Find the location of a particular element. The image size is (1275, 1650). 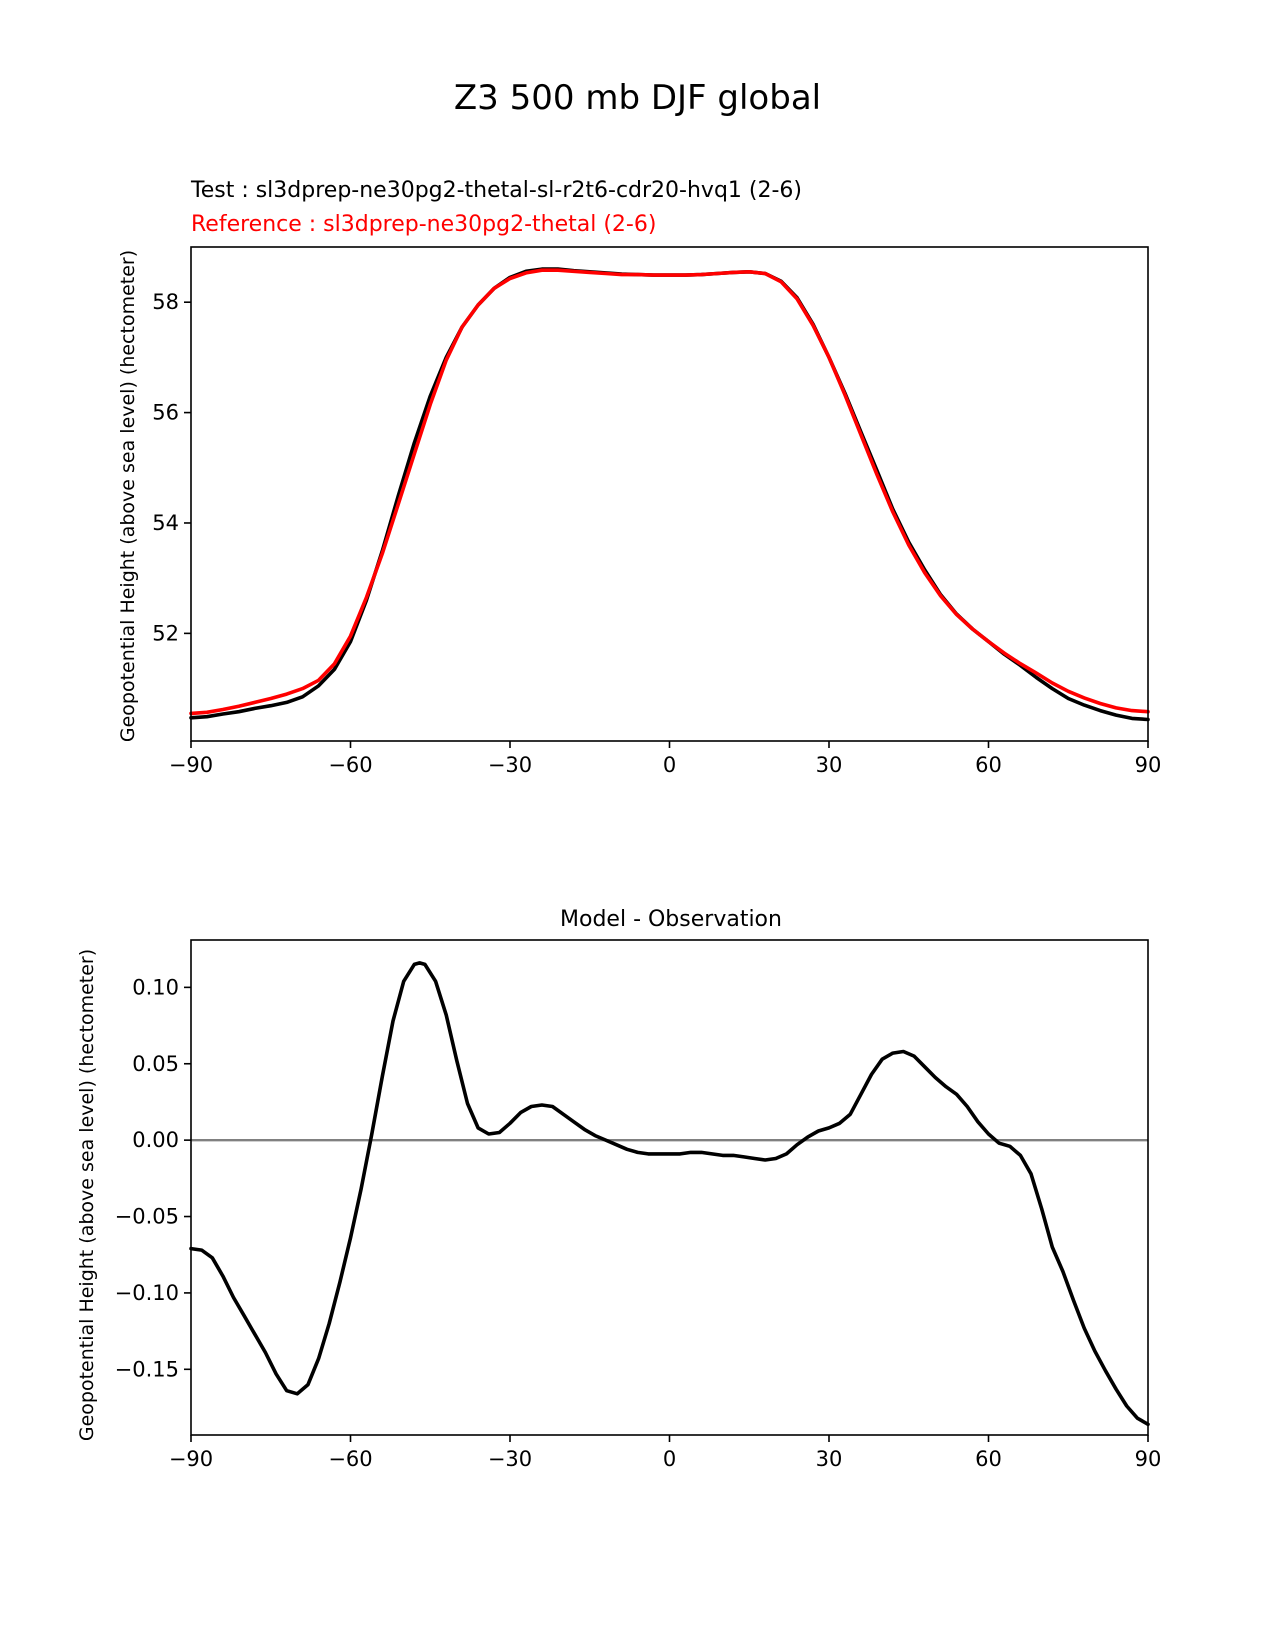

top-x-tick-label: 0 is located at coordinates (669, 765).